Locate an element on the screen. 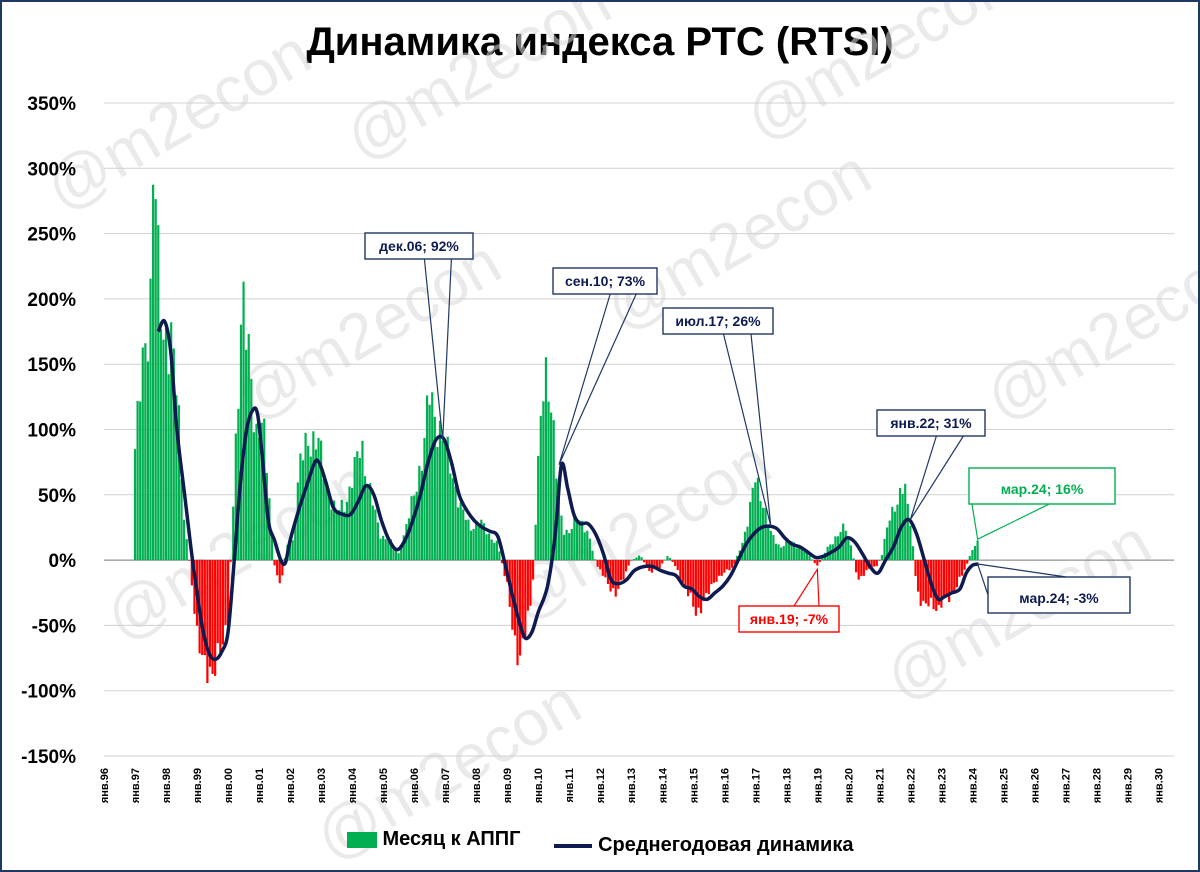  callout-leader is located at coordinates (936, 477).